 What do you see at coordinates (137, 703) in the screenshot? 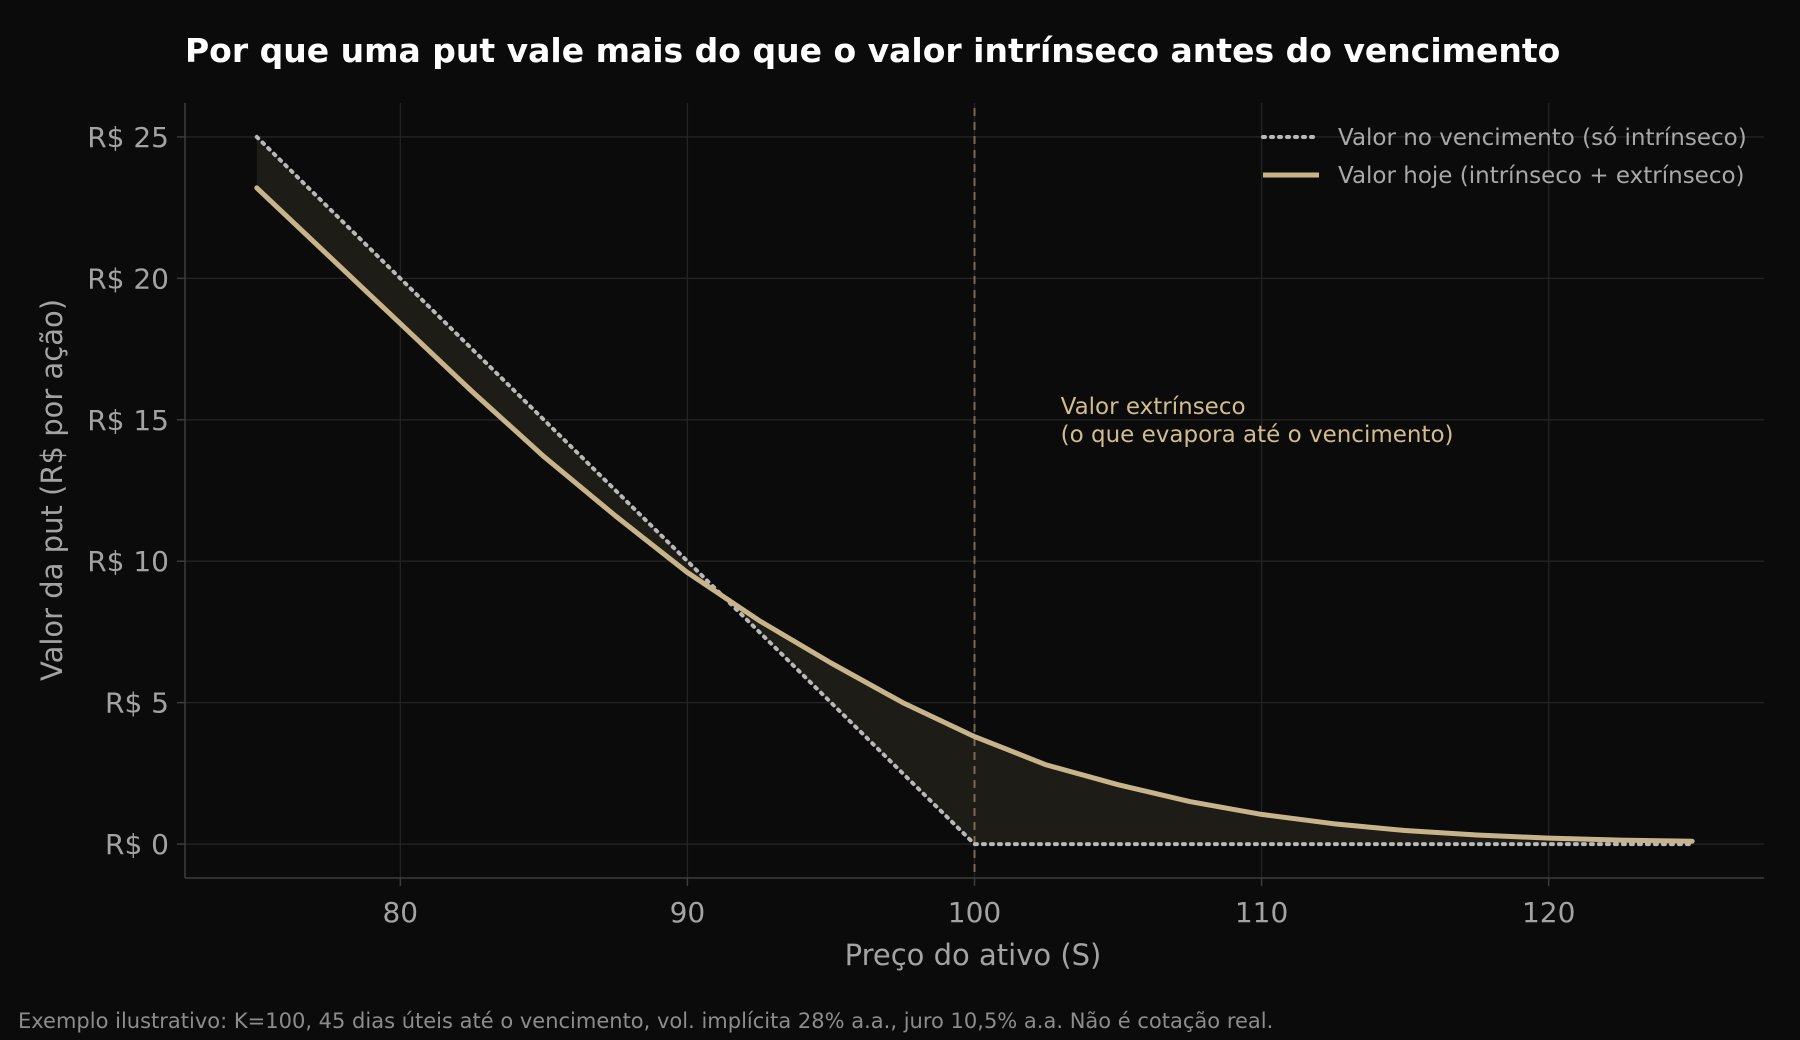
I see `y-tick-label: R$ 5` at bounding box center [137, 703].